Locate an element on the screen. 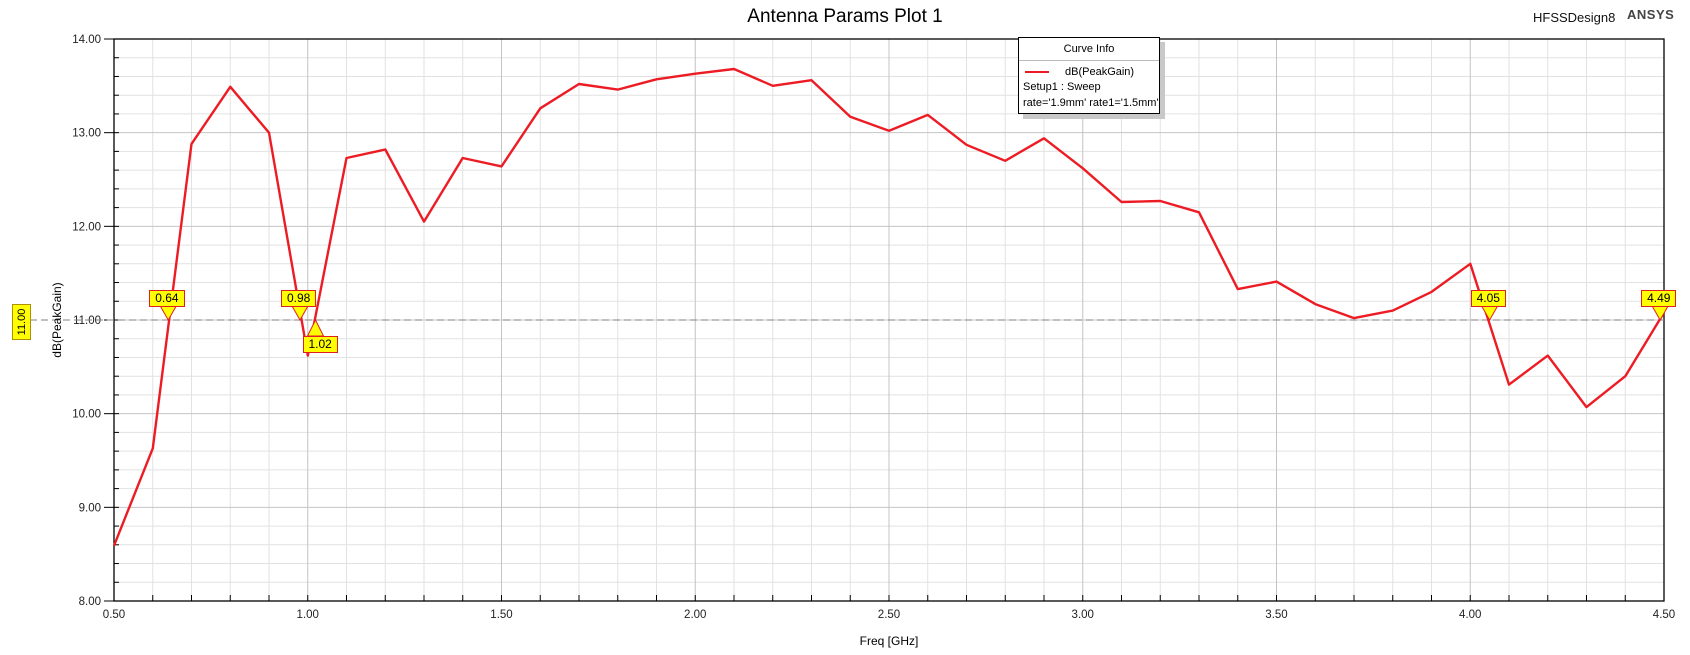  marker-4-05: 4.05 is located at coordinates (1488, 298).